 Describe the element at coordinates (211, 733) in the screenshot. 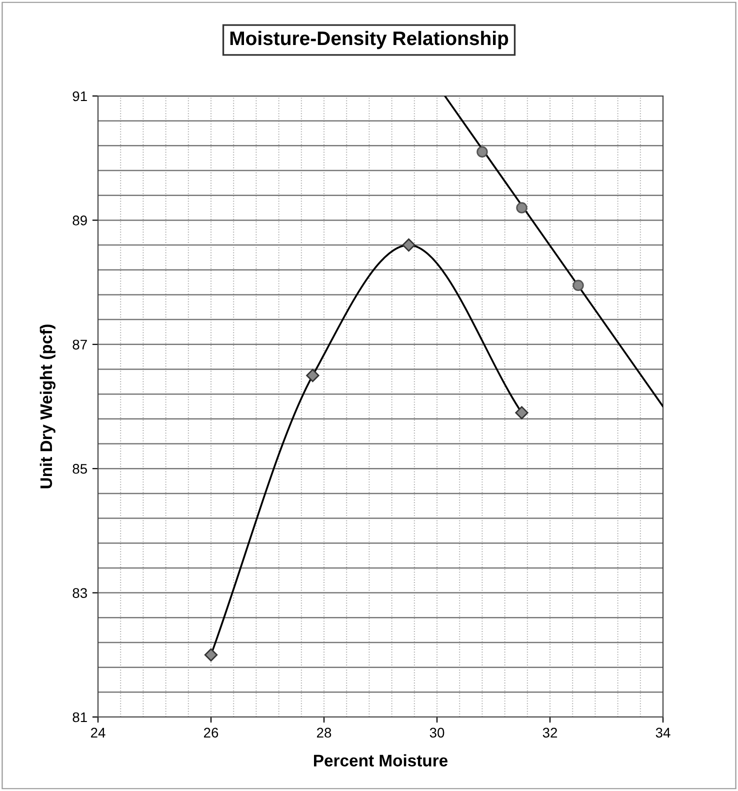

I see `x-tick-label: 26` at that location.